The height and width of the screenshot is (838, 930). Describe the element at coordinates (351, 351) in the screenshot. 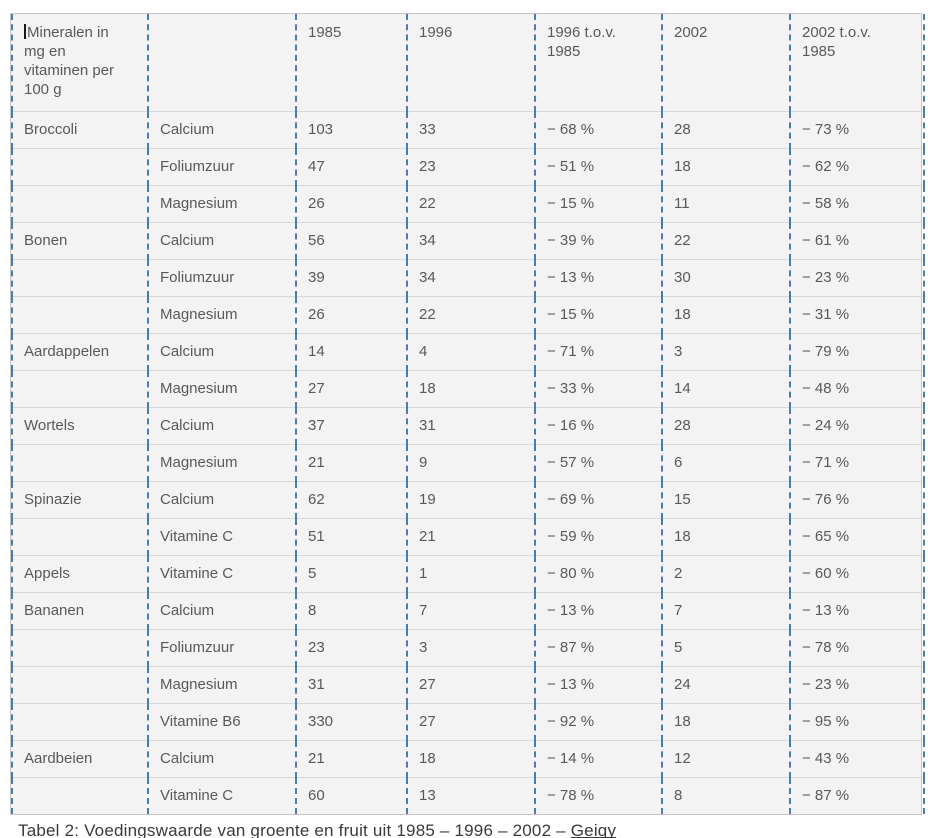

I see `value-1985-cell: 14` at that location.